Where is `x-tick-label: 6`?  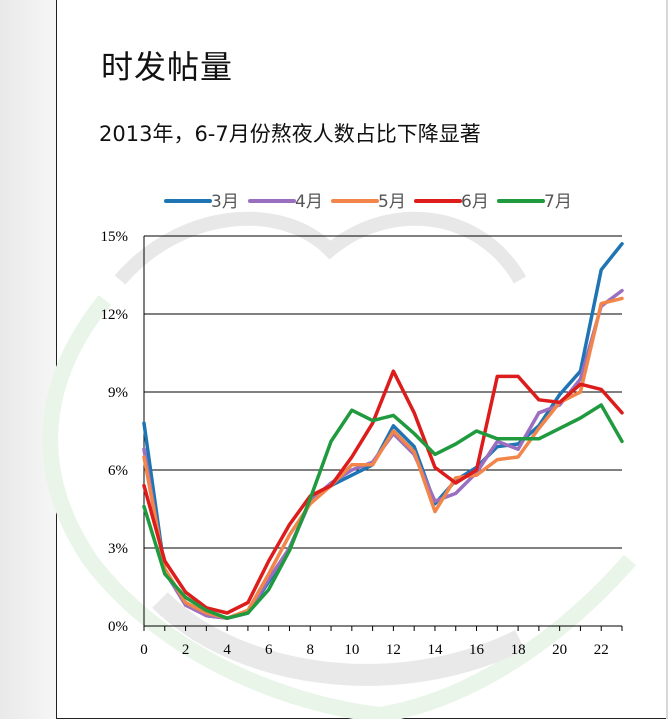
x-tick-label: 6 is located at coordinates (269, 650).